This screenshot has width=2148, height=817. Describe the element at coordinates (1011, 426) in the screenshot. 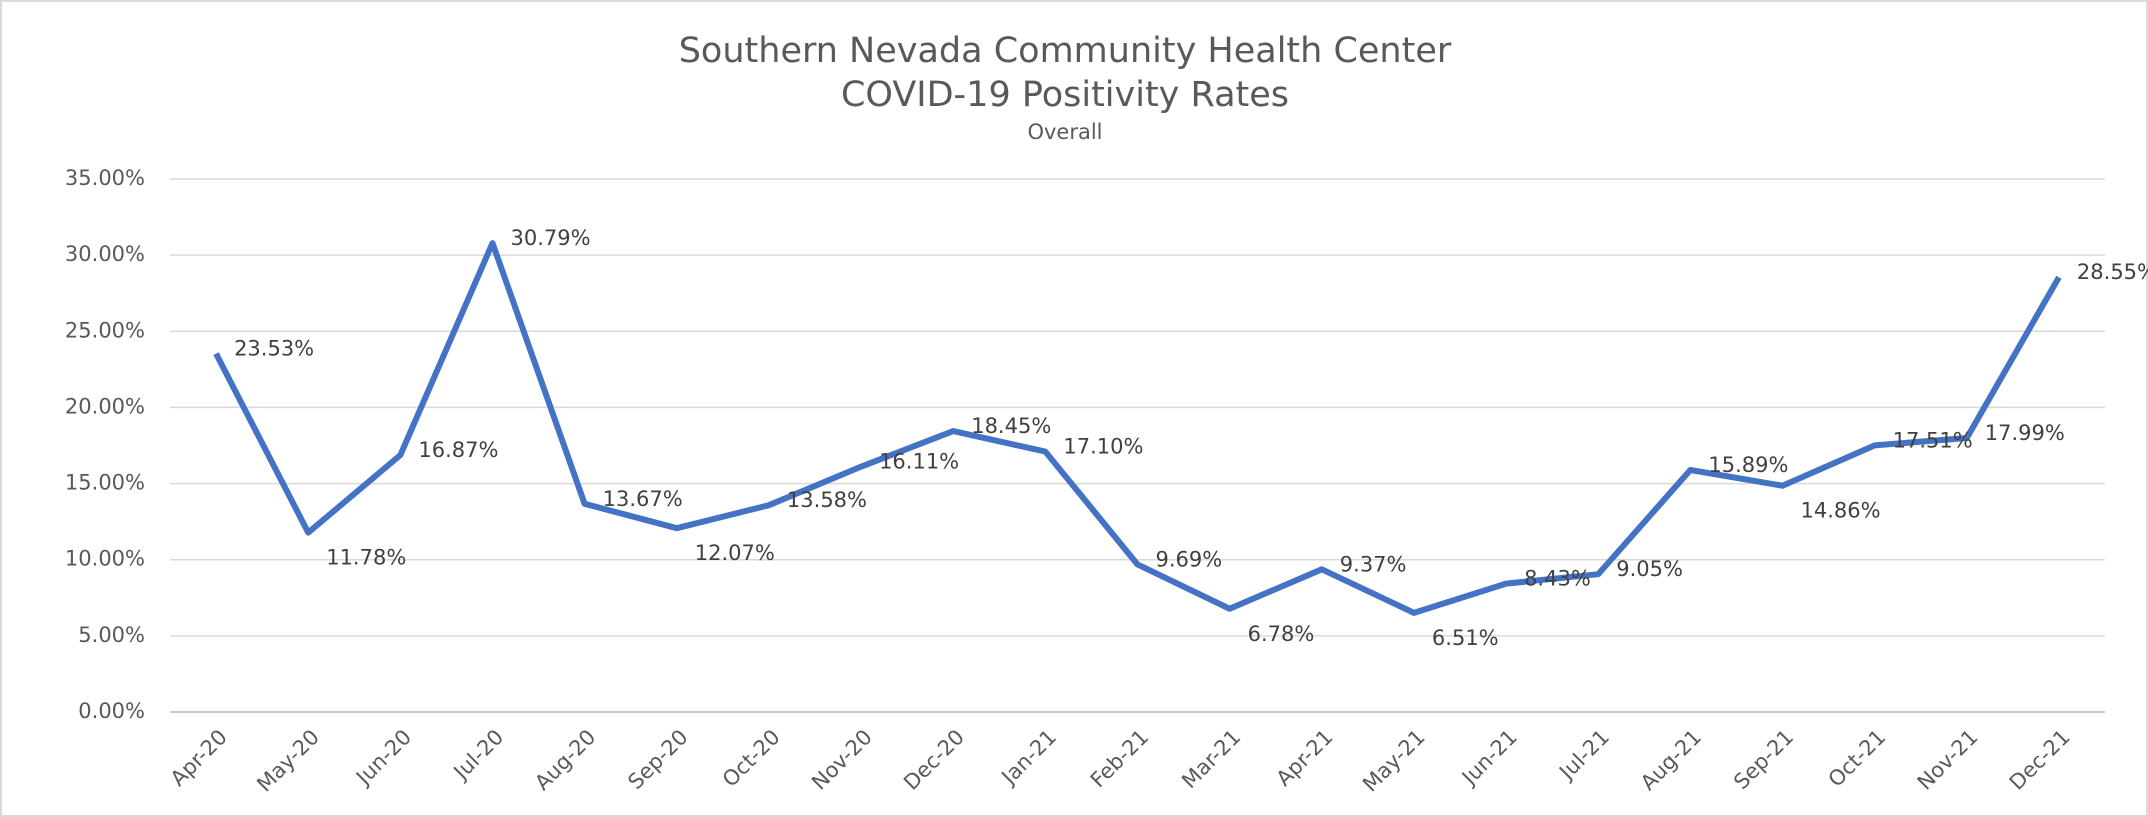

I see `data-label: 18.45%` at that location.